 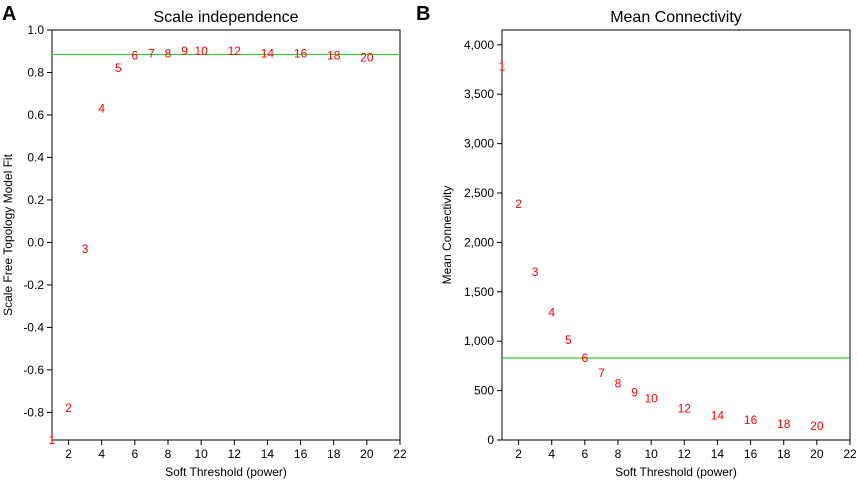 I want to click on y-tick-label: 4,000, so click(x=479, y=45).